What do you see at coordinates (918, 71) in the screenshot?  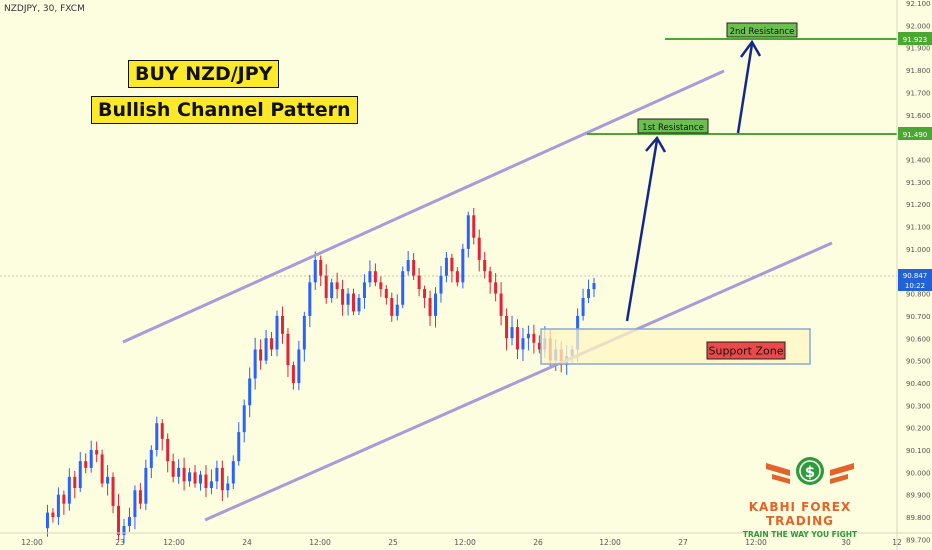 I see `price-tick-label: 91.800` at bounding box center [918, 71].